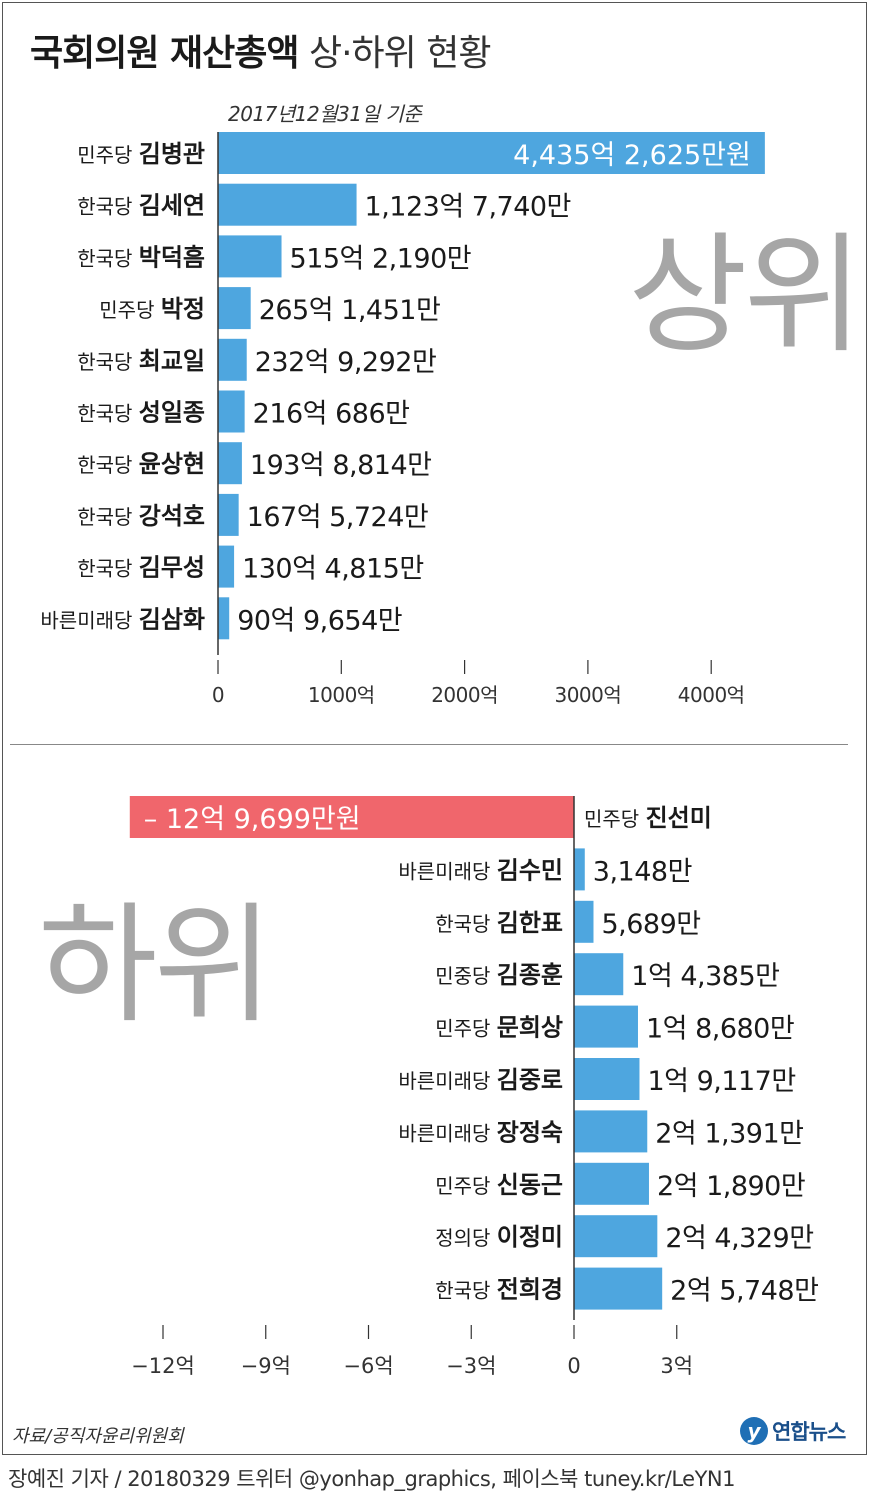  Describe the element at coordinates (745, 295) in the screenshot. I see `top-group-label: 상위` at that location.